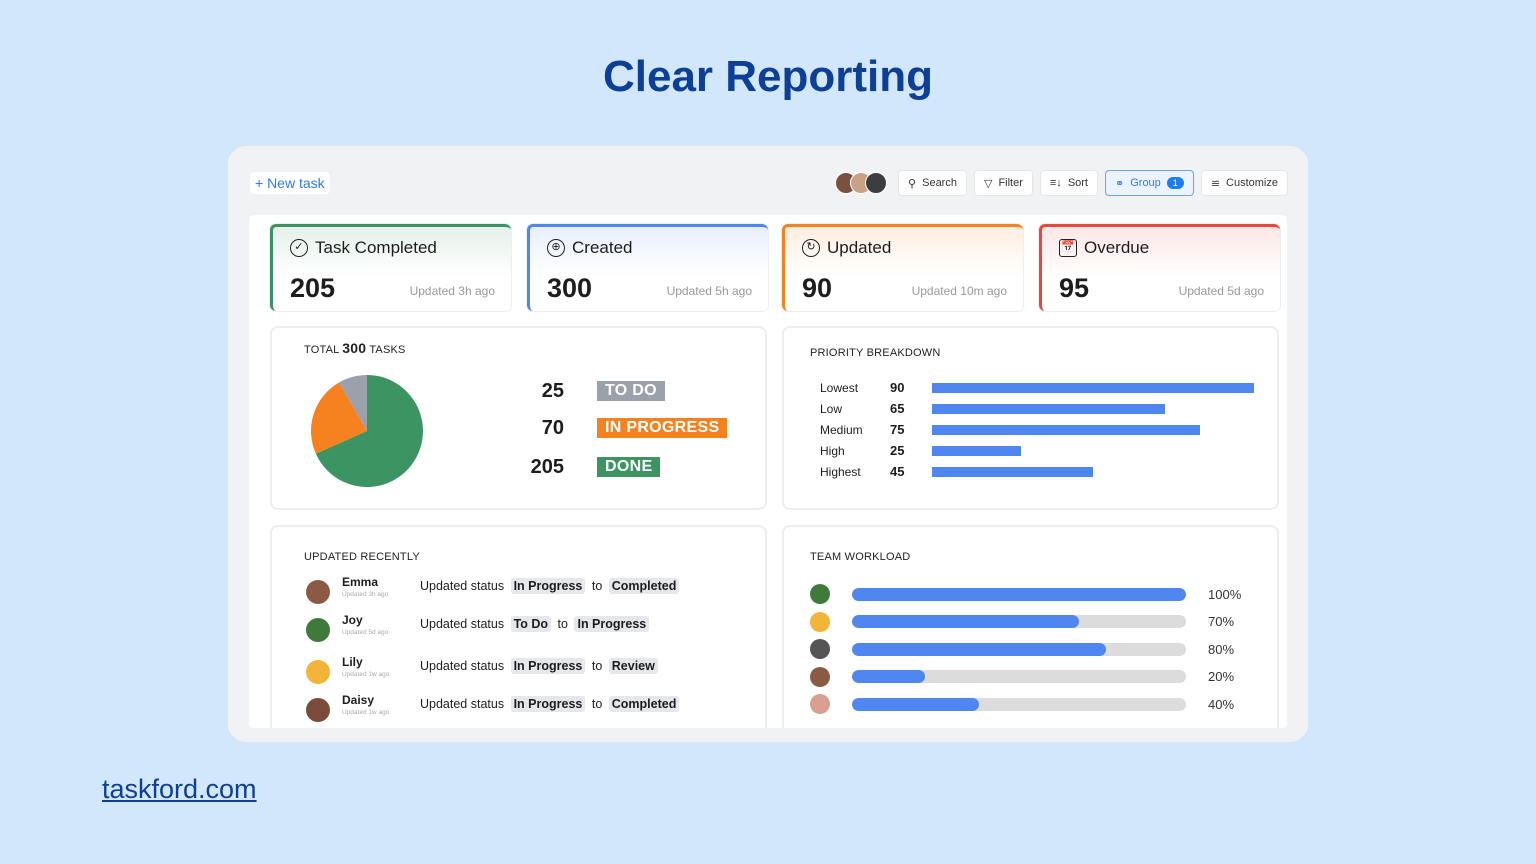 The width and height of the screenshot is (1536, 864). I want to click on customize-label: Customize, so click(1252, 183).